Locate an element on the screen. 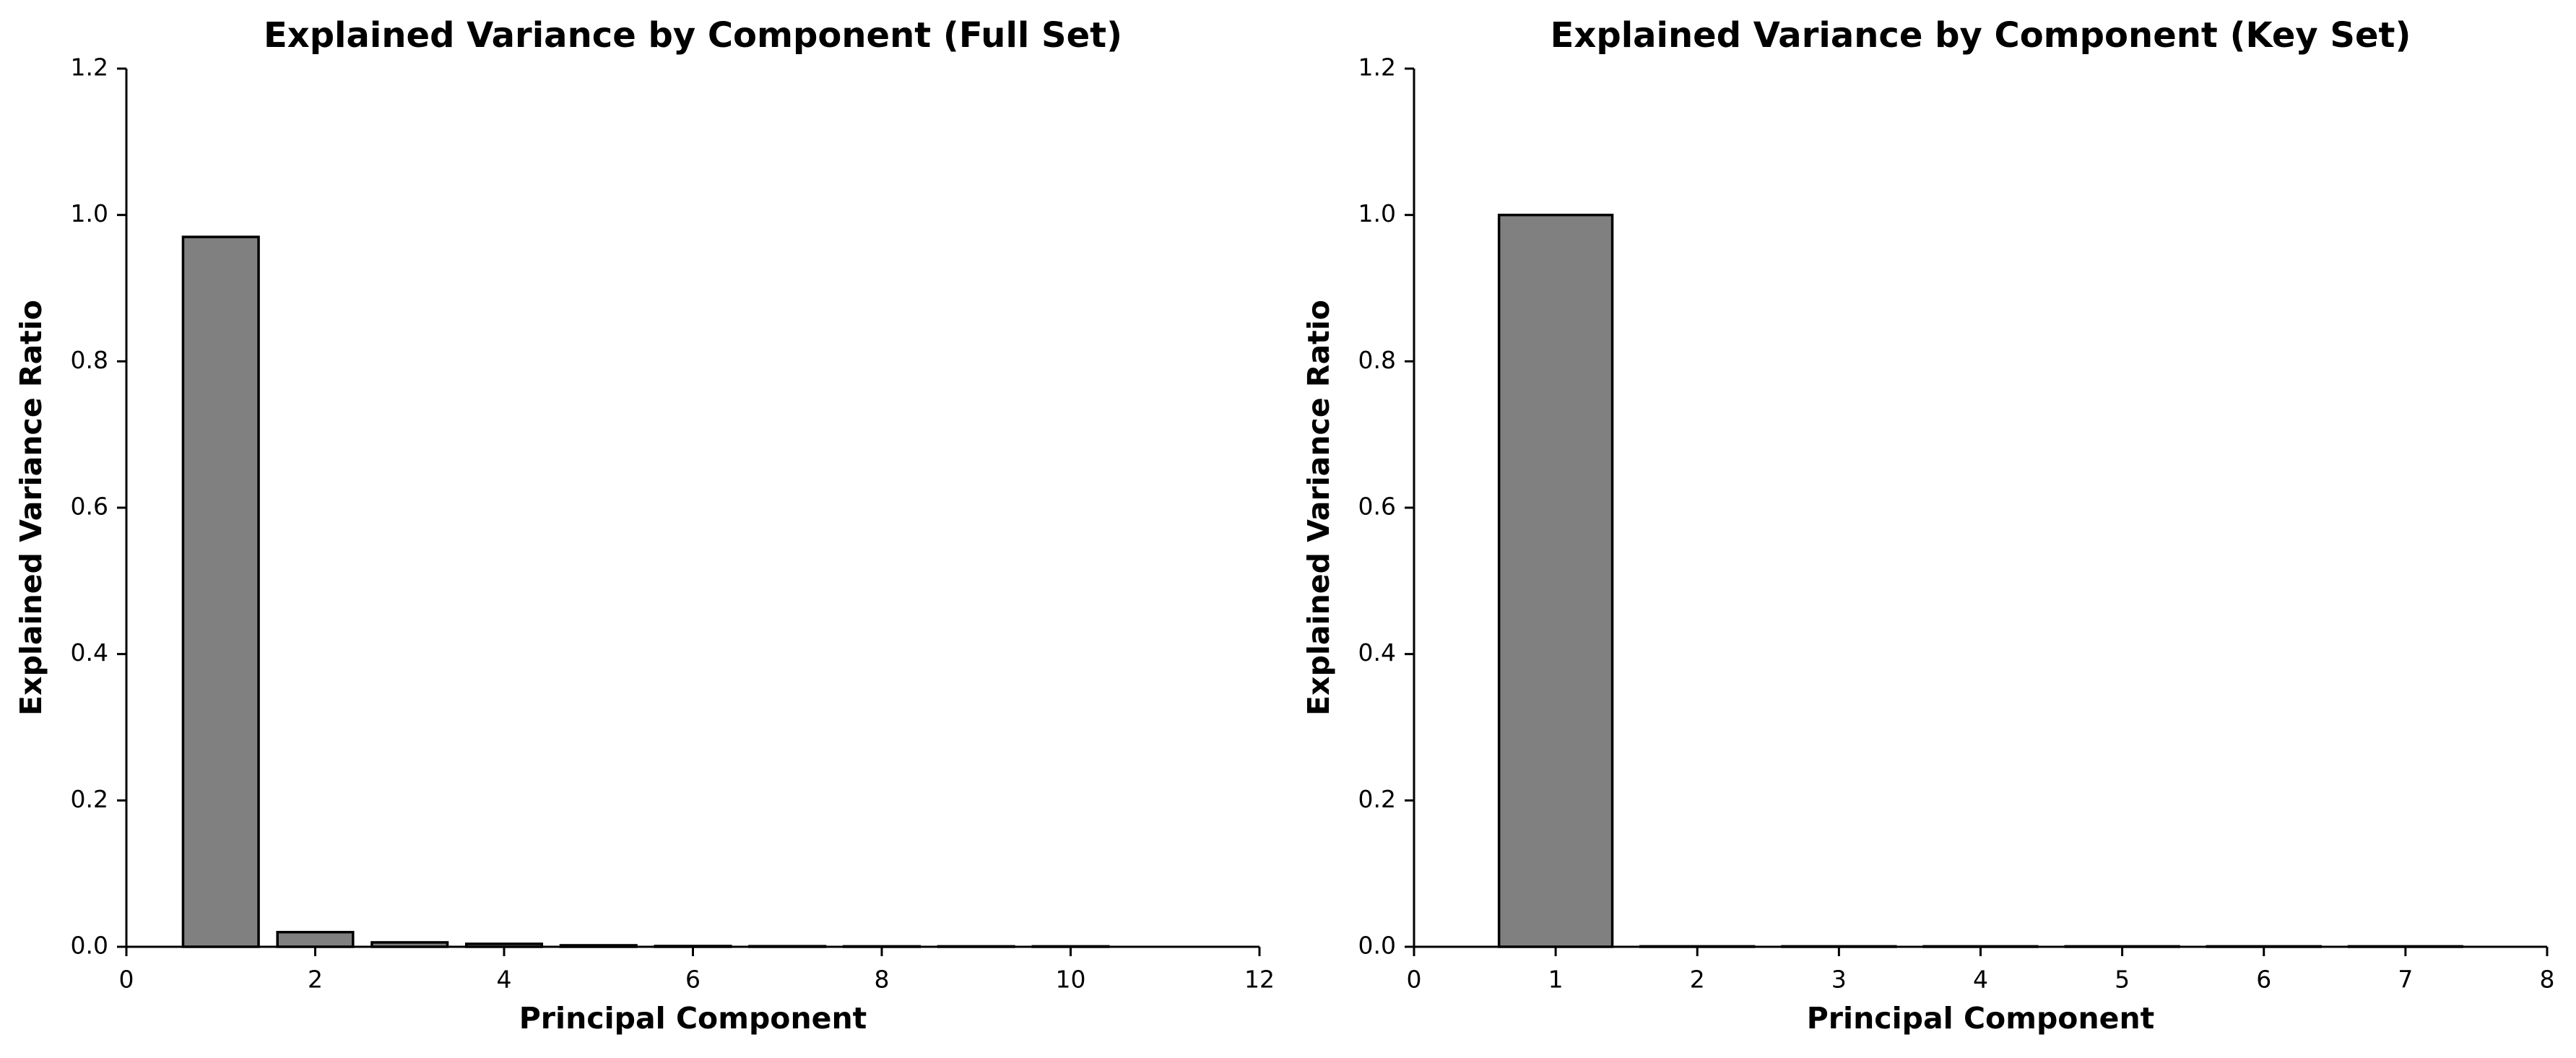 Image resolution: width=2576 pixels, height=1058 pixels. x-tick-label: 1 is located at coordinates (1556, 980).